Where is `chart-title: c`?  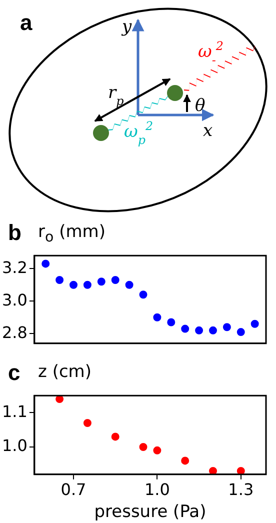 chart-title: c is located at coordinates (14, 373).